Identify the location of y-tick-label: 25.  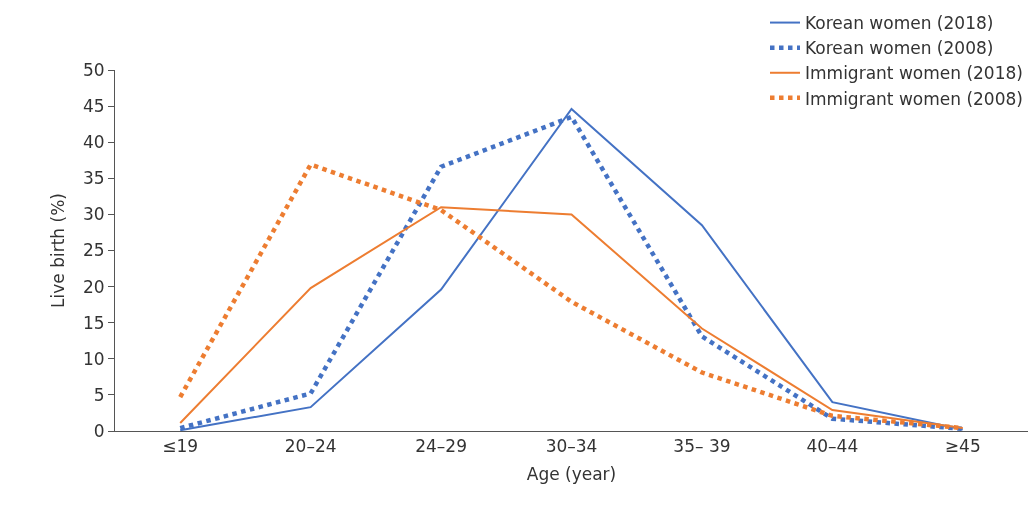
(93, 250).